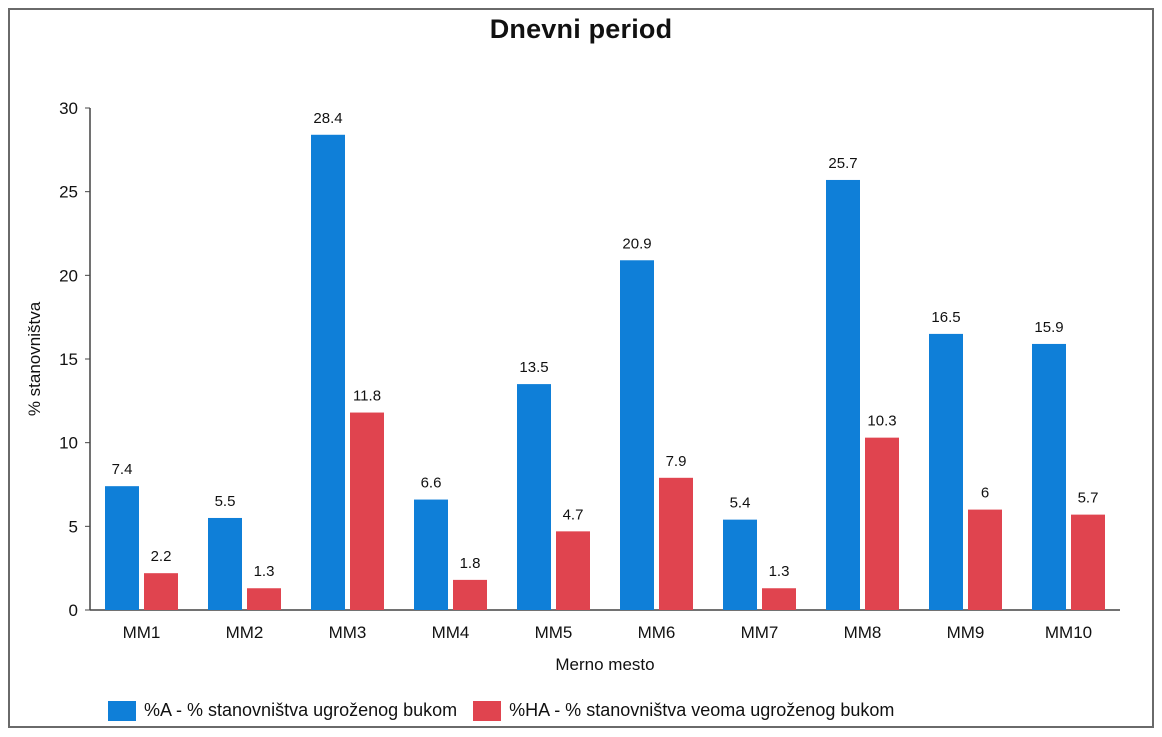 The image size is (1162, 737). What do you see at coordinates (431, 483) in the screenshot?
I see `data-label-a: 6.6` at bounding box center [431, 483].